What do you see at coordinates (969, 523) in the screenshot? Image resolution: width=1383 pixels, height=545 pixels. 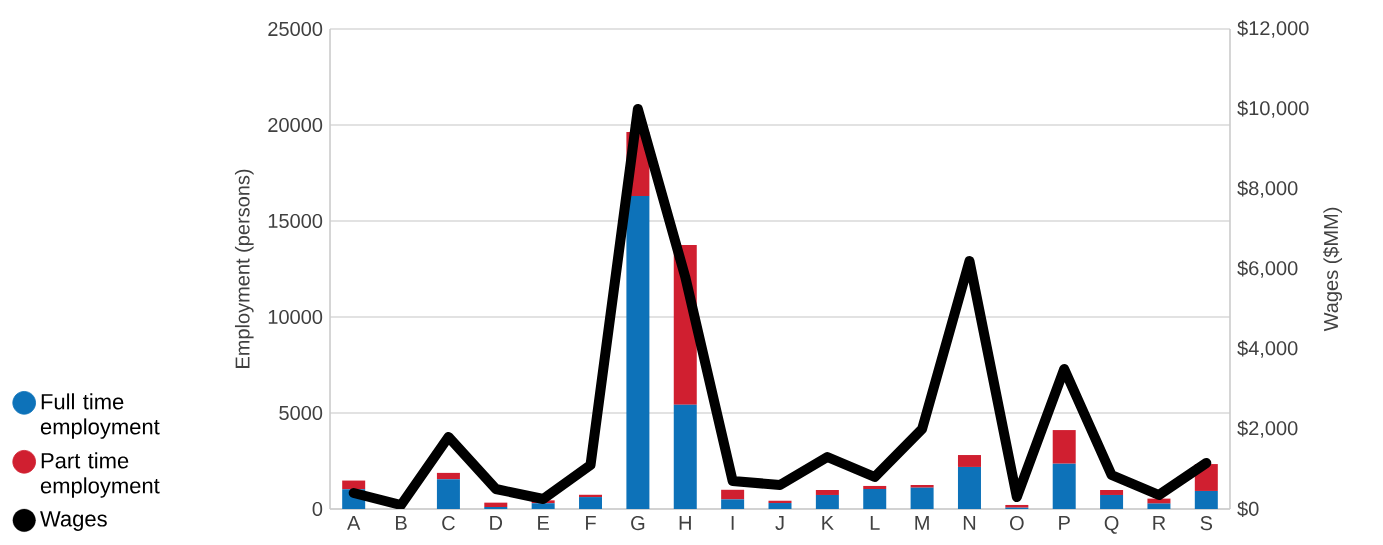 I see `x-tick-label: N` at bounding box center [969, 523].